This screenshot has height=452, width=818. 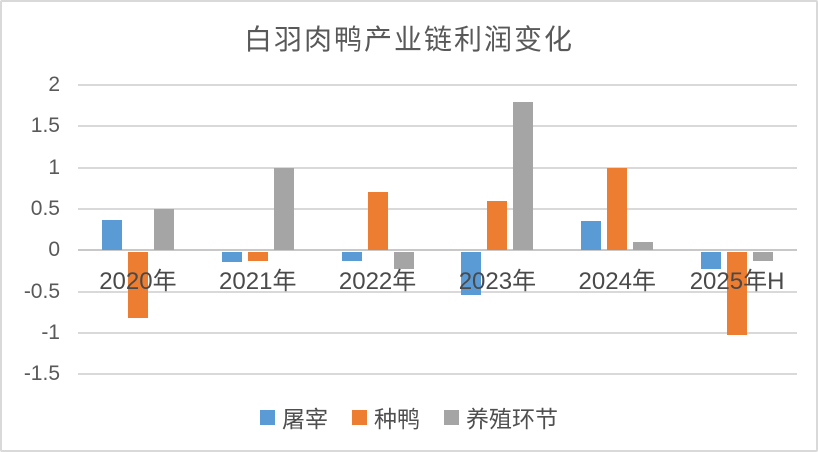 What do you see at coordinates (50, 332) in the screenshot?
I see `y-tick-label: -1` at bounding box center [50, 332].